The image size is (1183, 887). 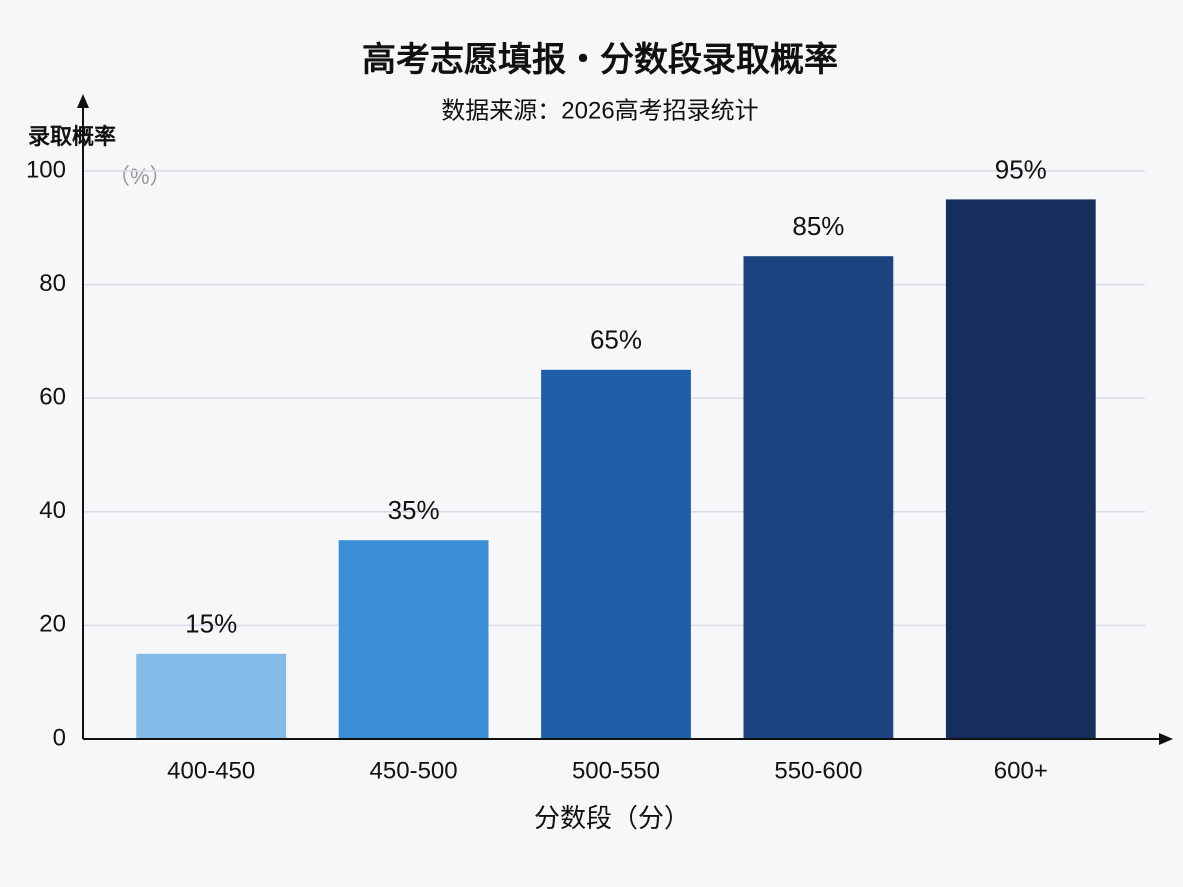 I want to click on y-tick-label: 100, so click(x=46, y=169).